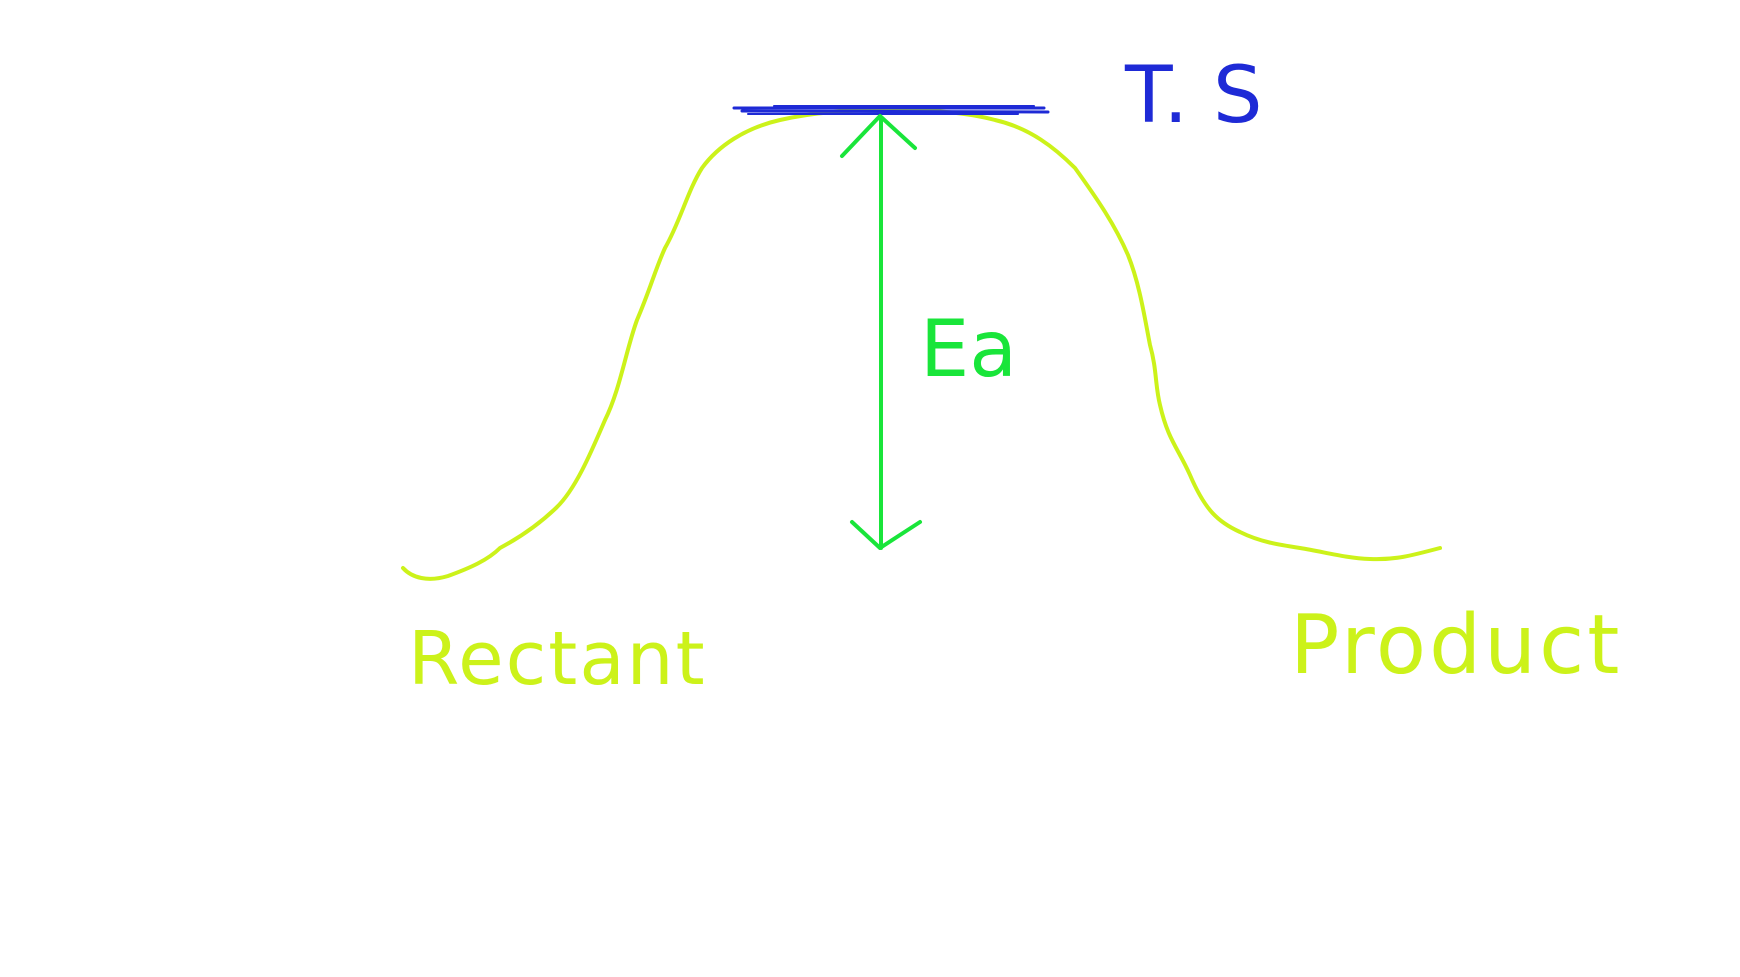  Describe the element at coordinates (1456, 645) in the screenshot. I see `product-label: Product` at that location.